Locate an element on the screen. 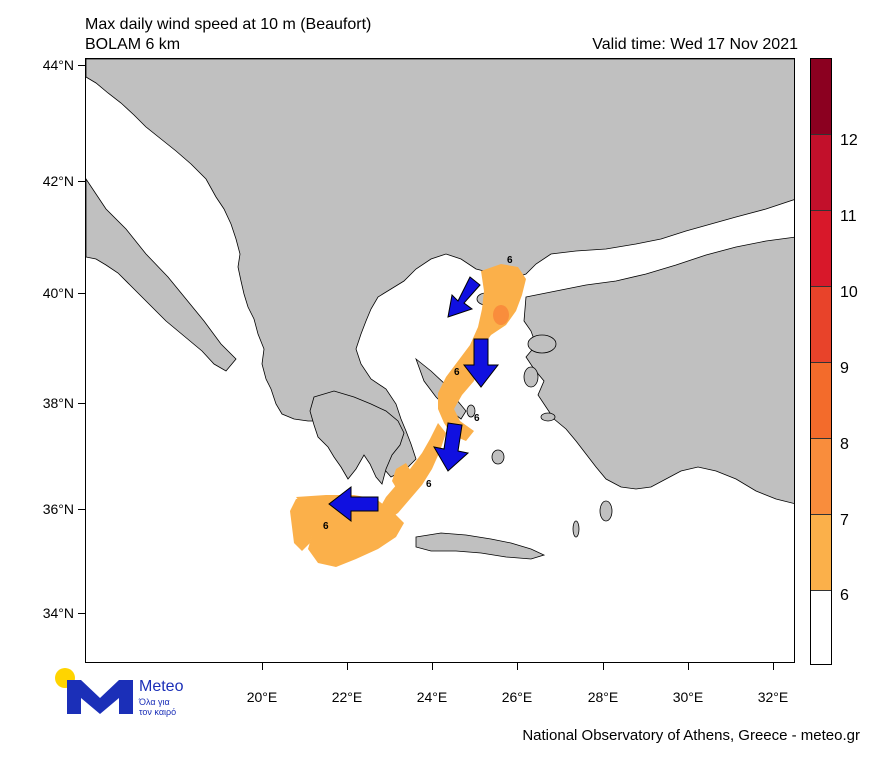 Image resolution: width=880 pixels, height=768 pixels. lat-label: 38°N is located at coordinates (58, 403).